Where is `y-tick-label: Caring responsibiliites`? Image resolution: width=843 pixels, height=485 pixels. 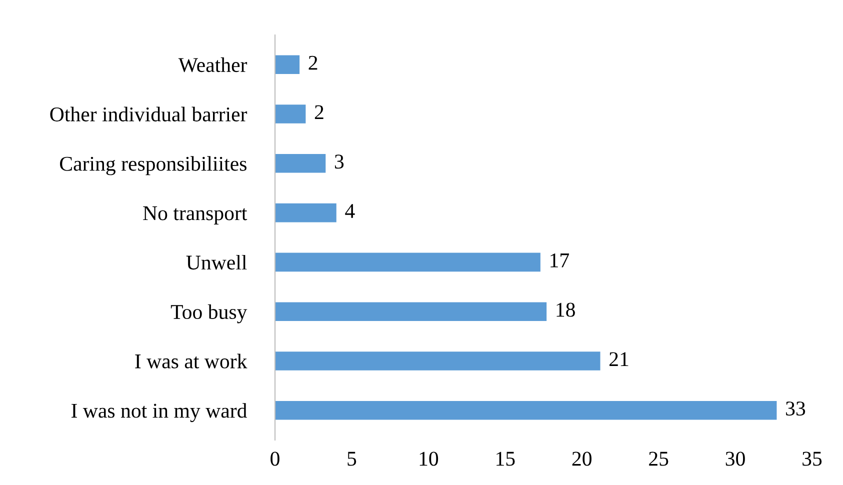
y-tick-label: Caring responsibiliites is located at coordinates (153, 166).